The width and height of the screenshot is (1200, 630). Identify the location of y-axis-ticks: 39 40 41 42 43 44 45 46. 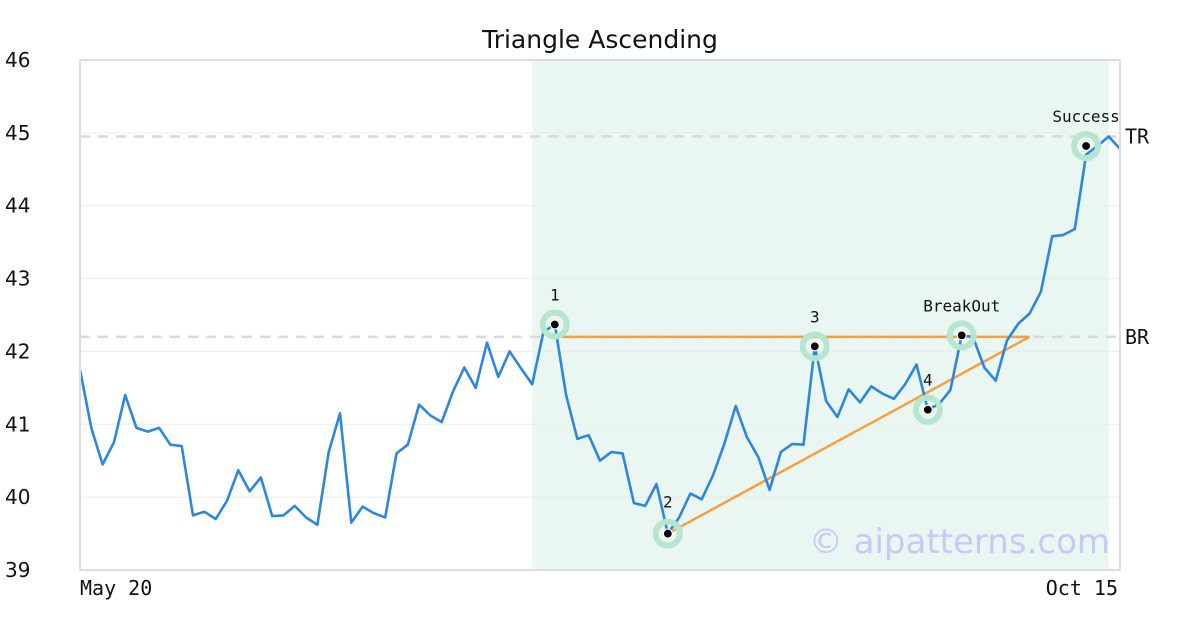
(17, 315).